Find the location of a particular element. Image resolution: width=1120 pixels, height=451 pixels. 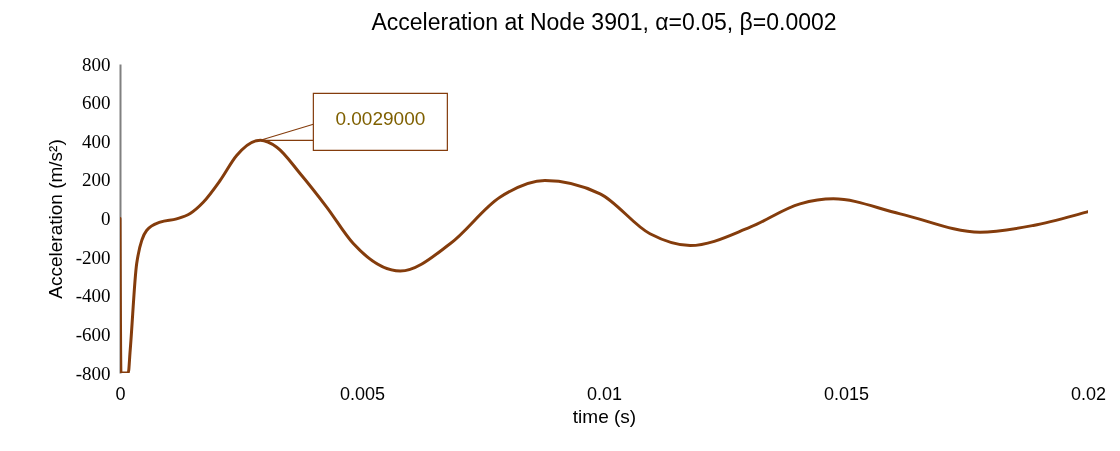

annotation: 0.0029000 is located at coordinates (380, 119).